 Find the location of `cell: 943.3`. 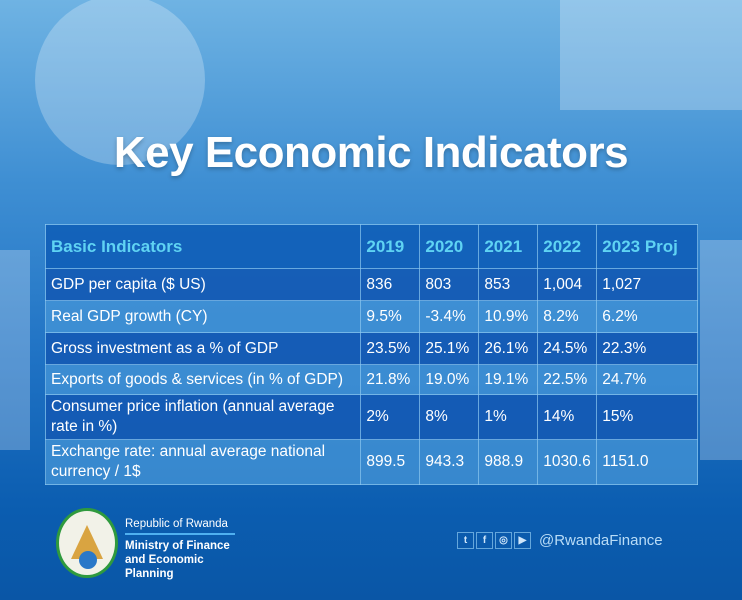

cell: 943.3 is located at coordinates (449, 462).